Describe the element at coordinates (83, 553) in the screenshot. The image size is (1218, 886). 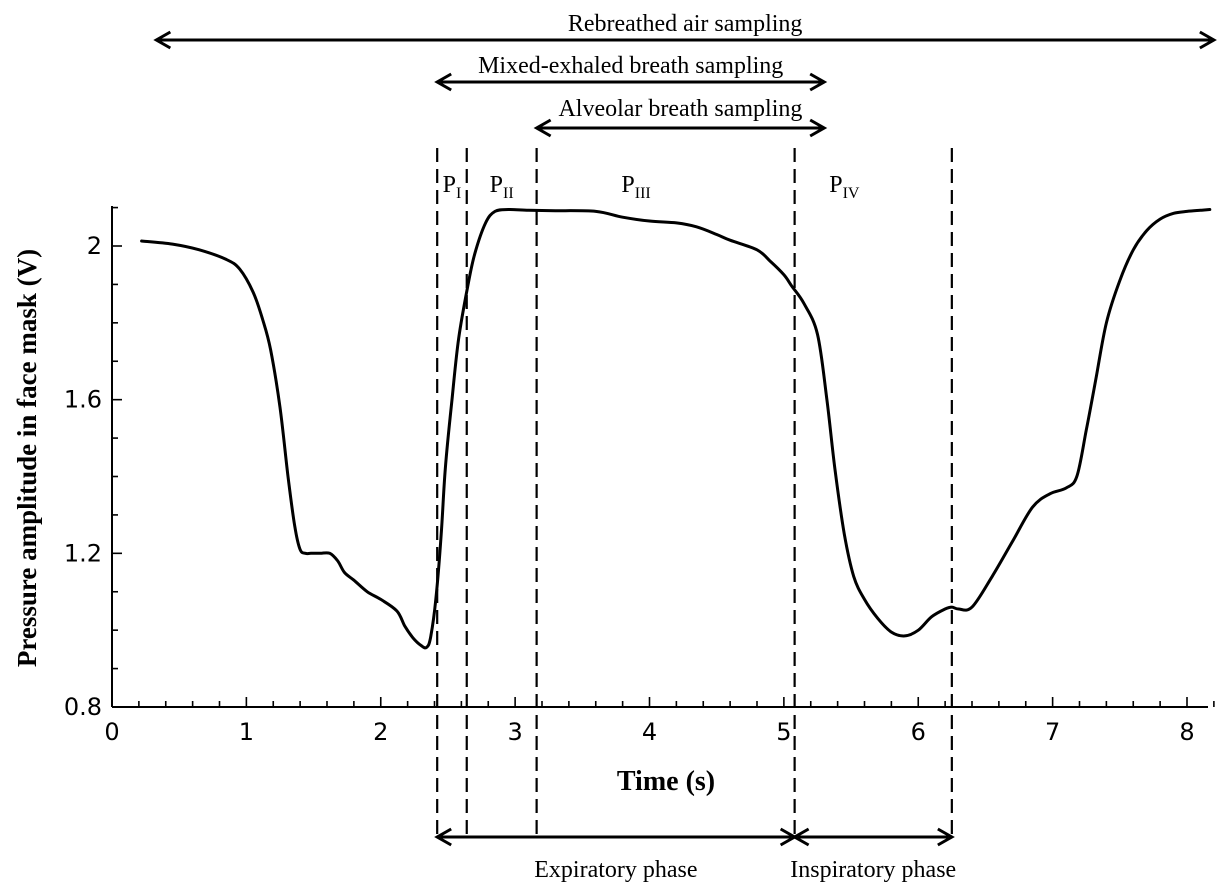
I see `y-tick-label: 1.2` at that location.